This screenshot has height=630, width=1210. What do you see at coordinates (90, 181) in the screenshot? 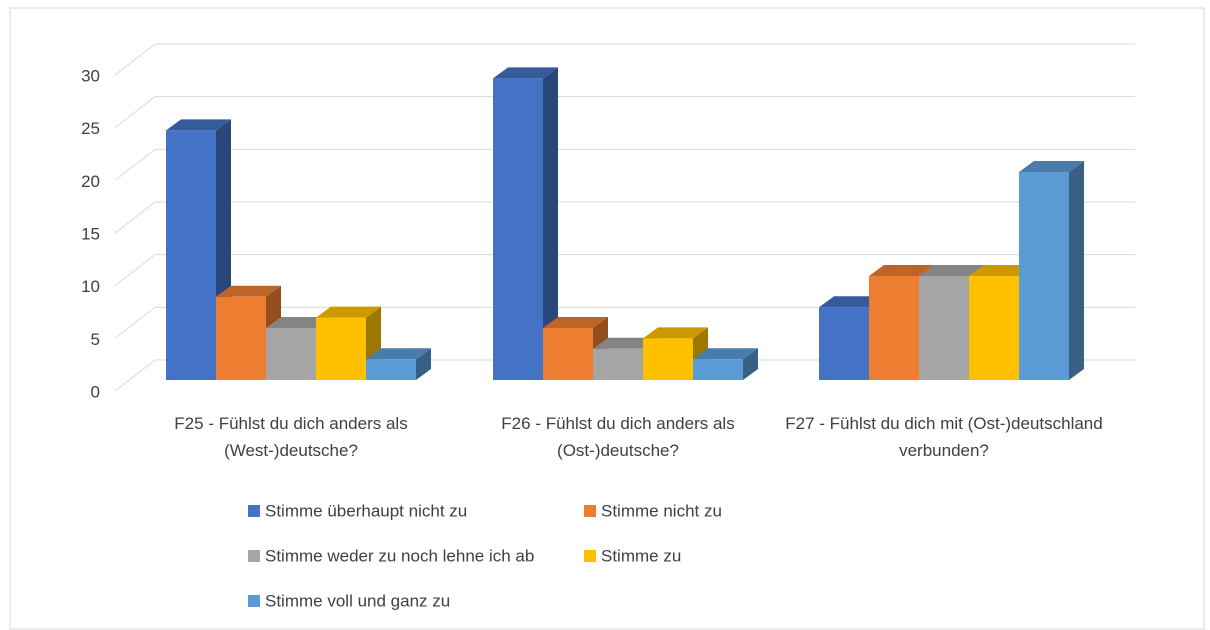
I see `y-tick-label: 20` at bounding box center [90, 181].